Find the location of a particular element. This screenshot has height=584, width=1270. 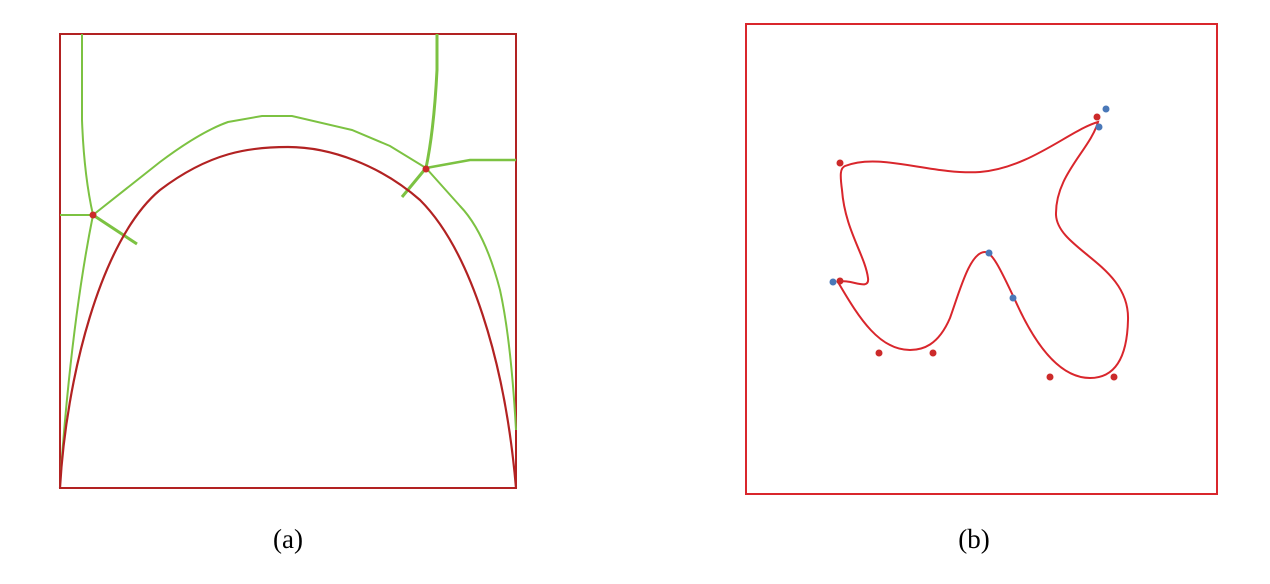

panel-a-node-right is located at coordinates (426, 169).